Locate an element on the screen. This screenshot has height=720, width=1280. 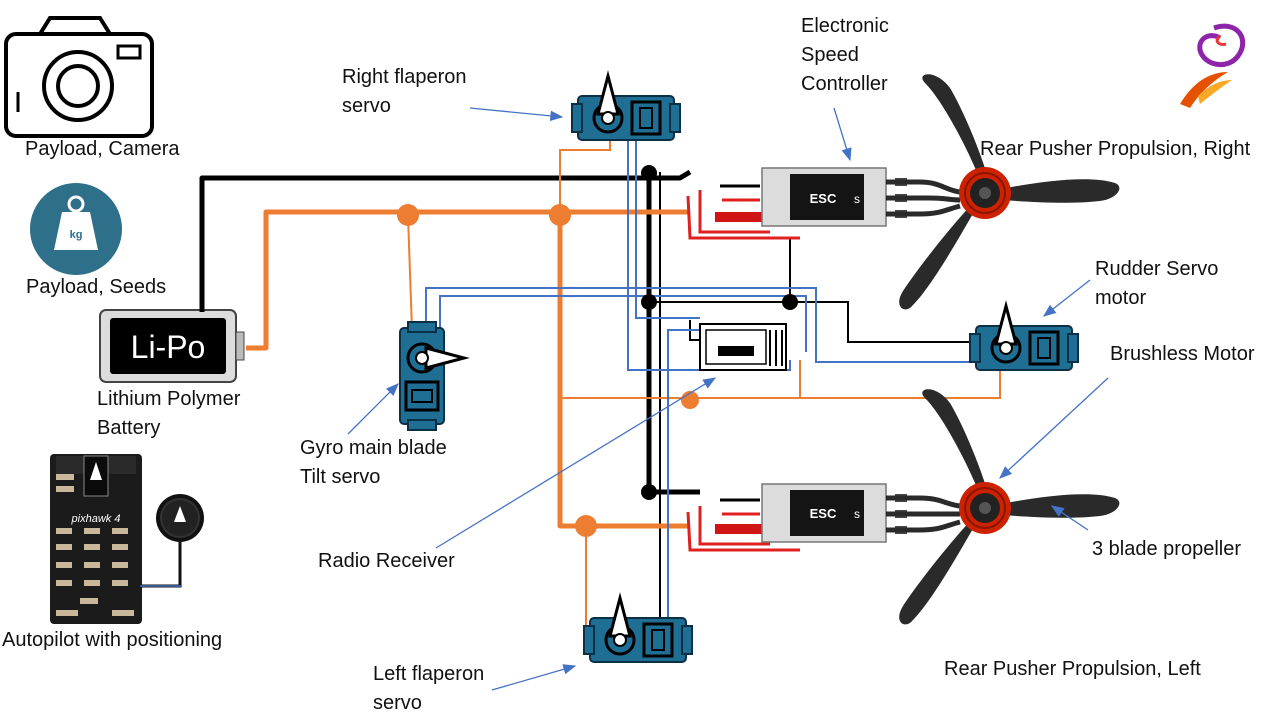
battery-text: Li-Po is located at coordinates (168, 347).